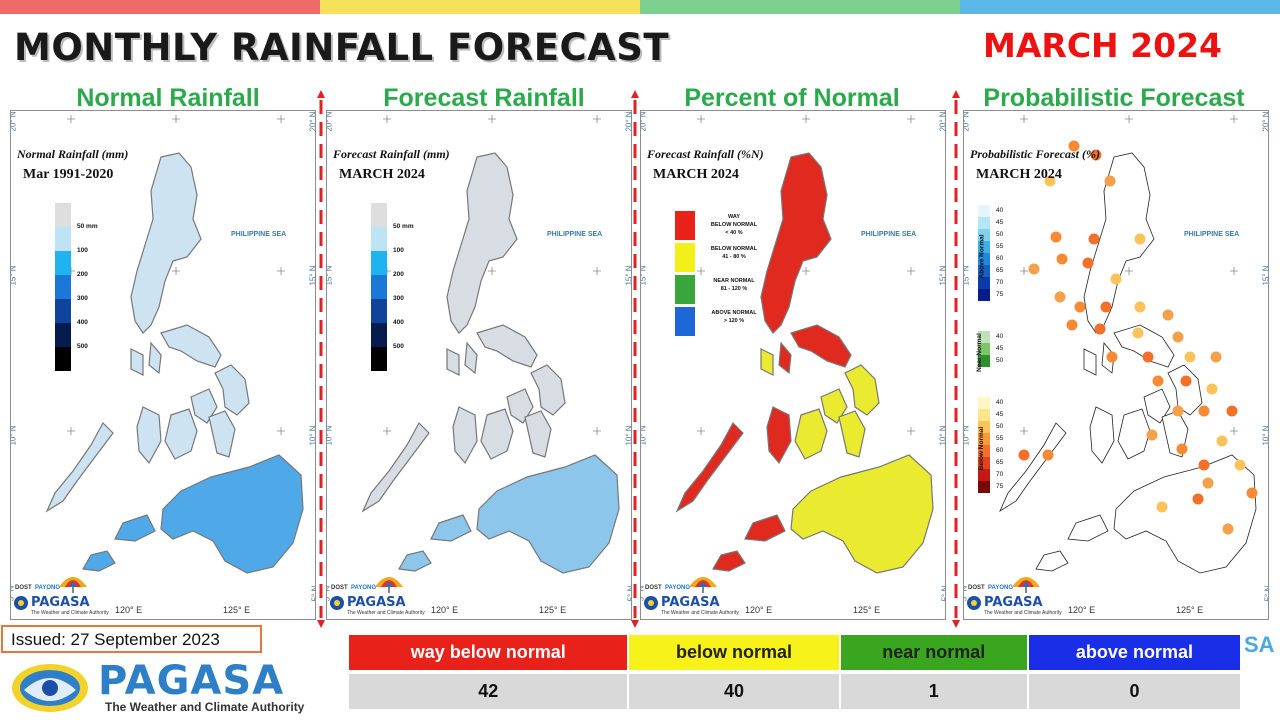 This screenshot has width=1280, height=720. What do you see at coordinates (1134, 691) in the screenshot?
I see `count-above-normal: 0` at bounding box center [1134, 691].